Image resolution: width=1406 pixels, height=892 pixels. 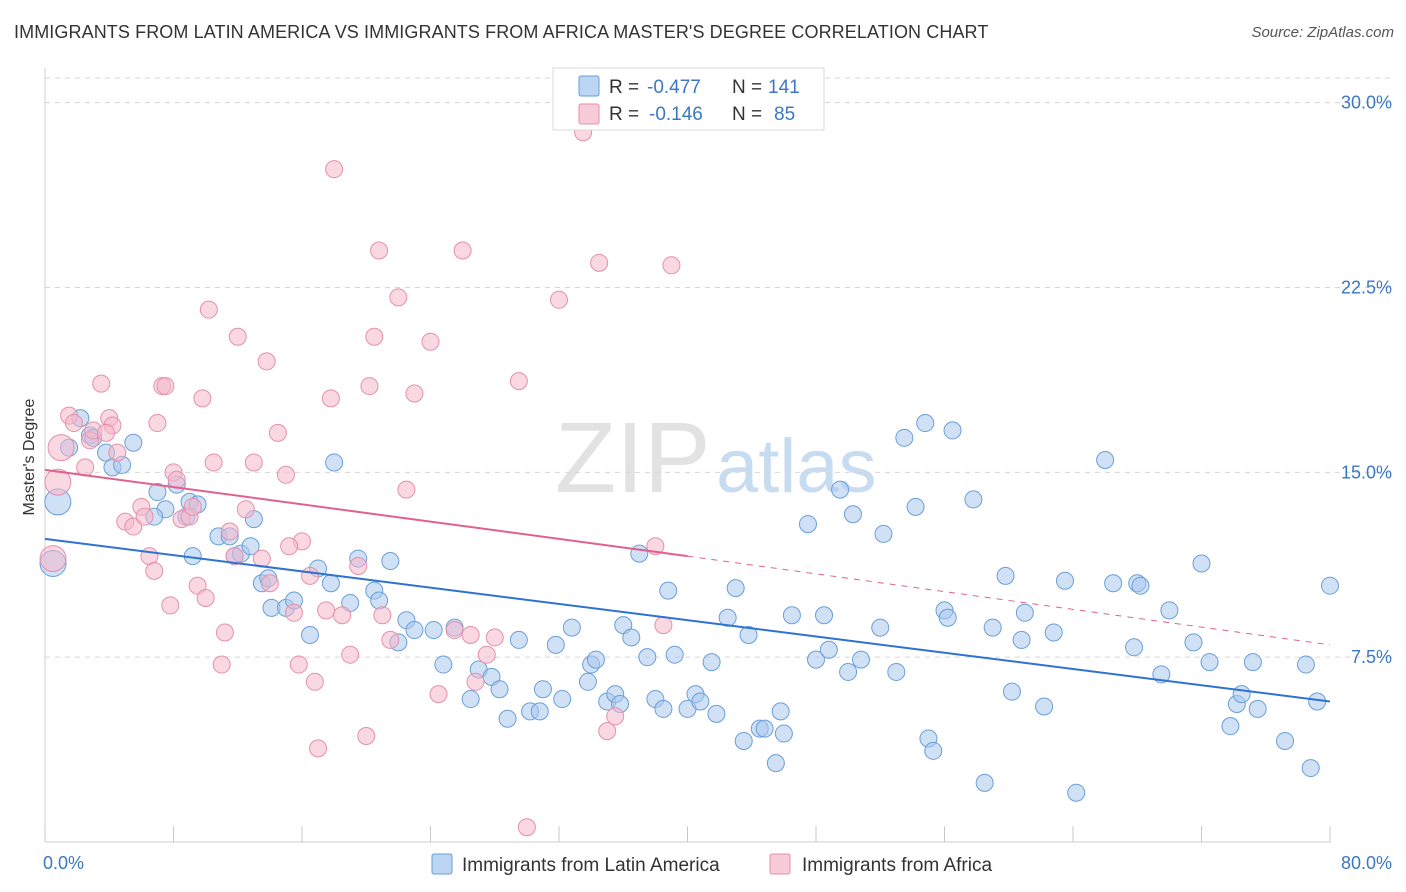 I want to click on y-tick-label: 7.5%, so click(x=1371, y=657).